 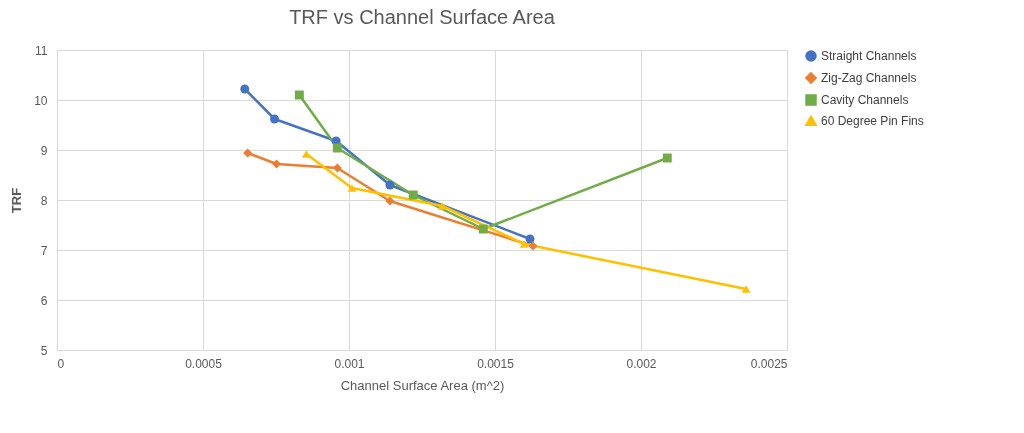 I want to click on legend-label: Zig-Zag Channels, so click(x=869, y=78).